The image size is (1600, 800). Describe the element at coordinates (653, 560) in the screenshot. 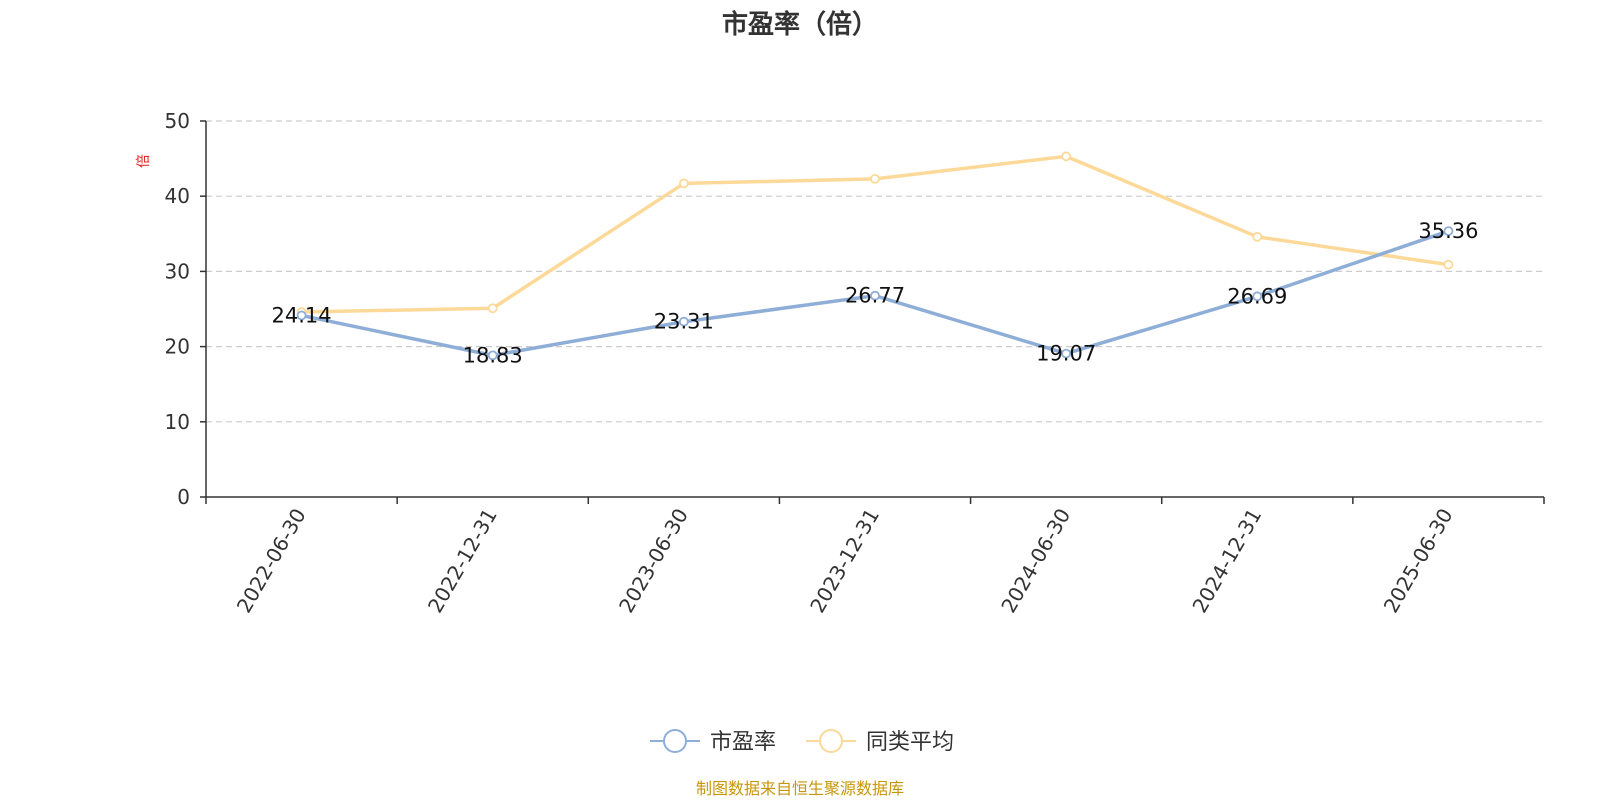

I see `x-tick-label: 2023-06-30` at that location.